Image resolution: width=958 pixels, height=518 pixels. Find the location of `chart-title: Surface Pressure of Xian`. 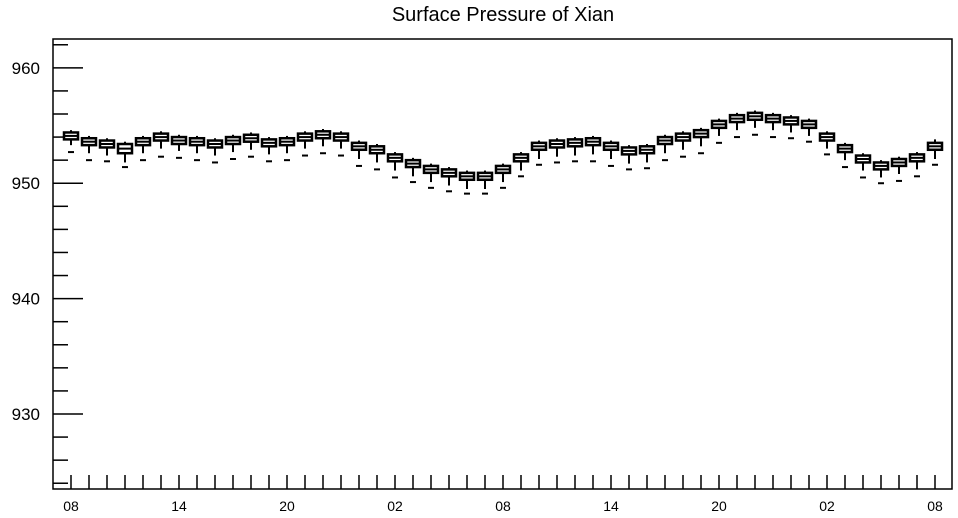

chart-title: Surface Pressure of Xian is located at coordinates (503, 15).